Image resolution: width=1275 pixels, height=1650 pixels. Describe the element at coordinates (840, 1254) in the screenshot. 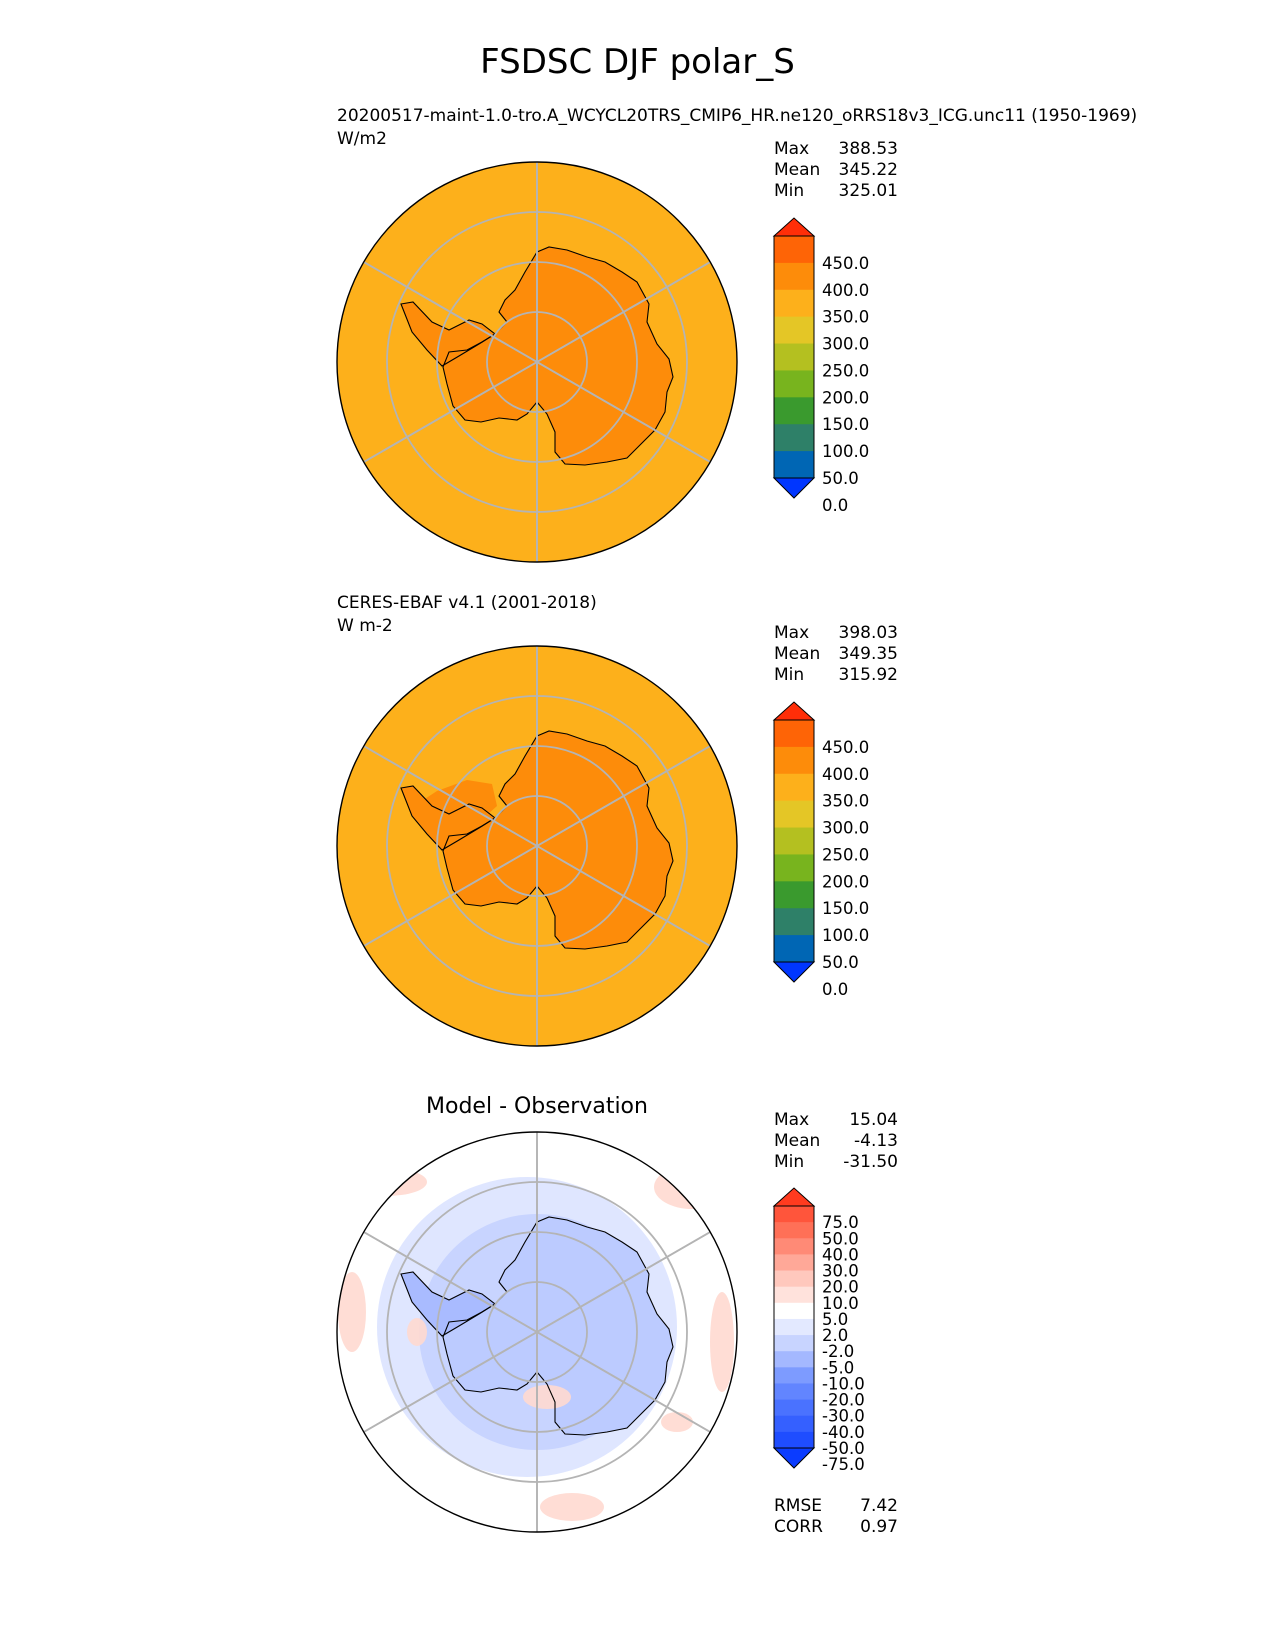

I see `colorbar-tick-label: 40.0` at that location.